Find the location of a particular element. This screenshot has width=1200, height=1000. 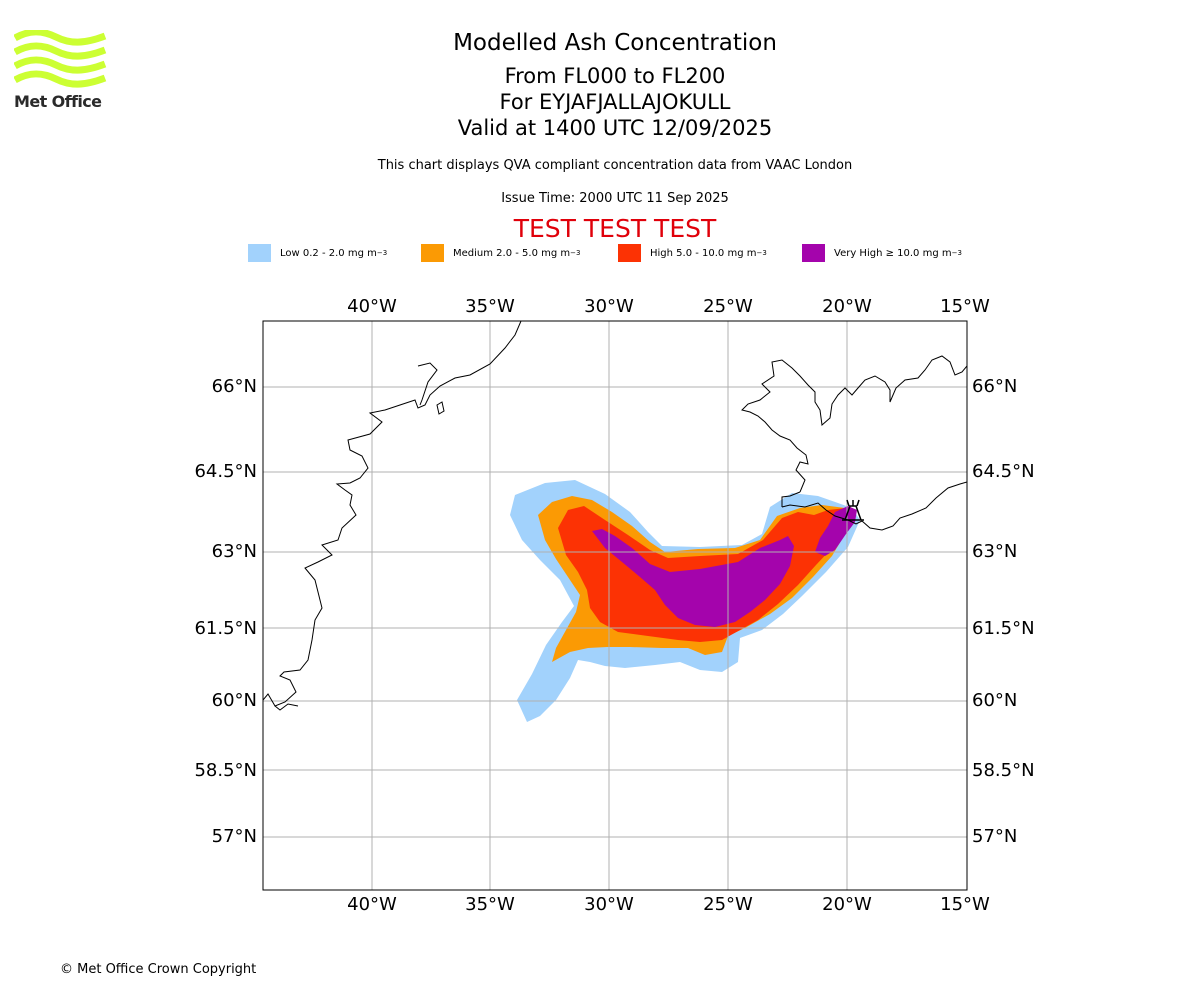

valid-time: Valid at 1400 UTC 12/09/2025 is located at coordinates (615, 128).